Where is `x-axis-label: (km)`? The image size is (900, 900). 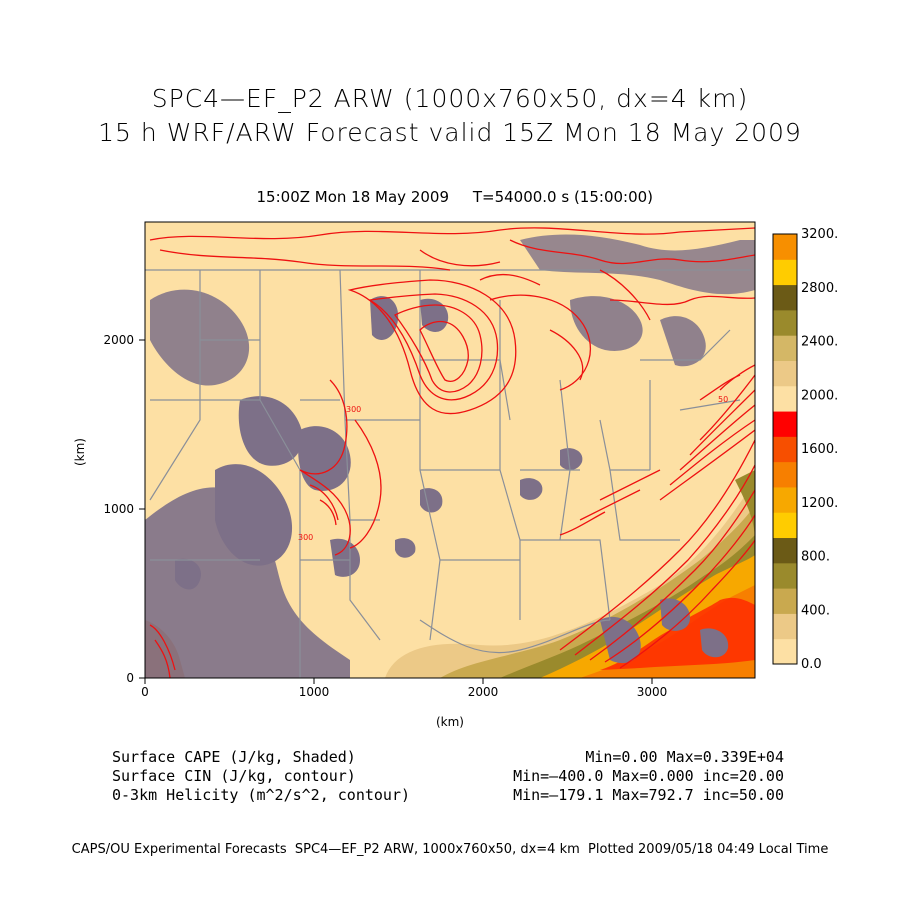
x-axis-label: (km) is located at coordinates (450, 722).